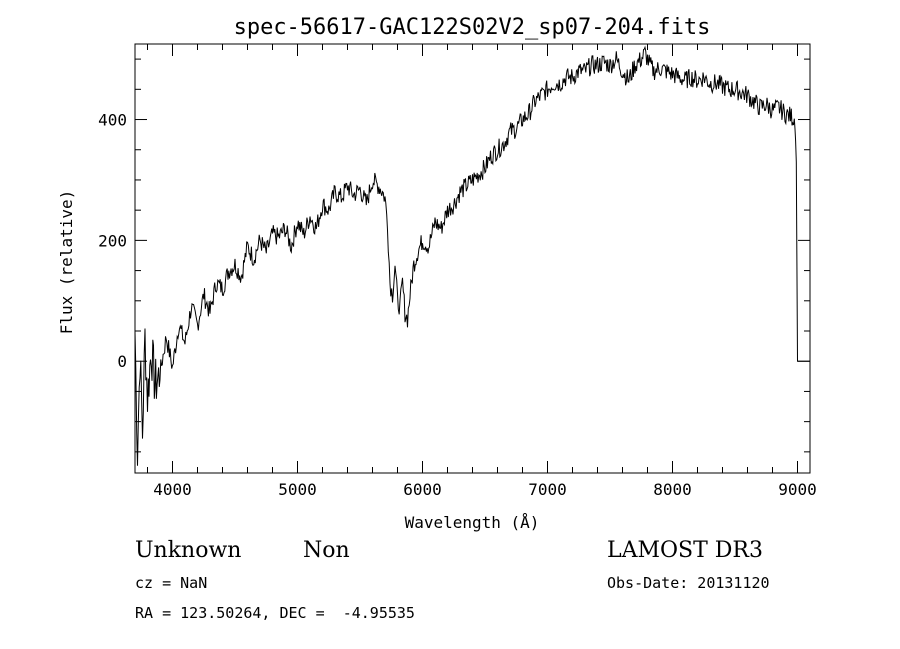 This screenshot has width=900, height=649. I want to click on coordinates-text: RA = 123.50264, DEC = -4.95535, so click(275, 613).